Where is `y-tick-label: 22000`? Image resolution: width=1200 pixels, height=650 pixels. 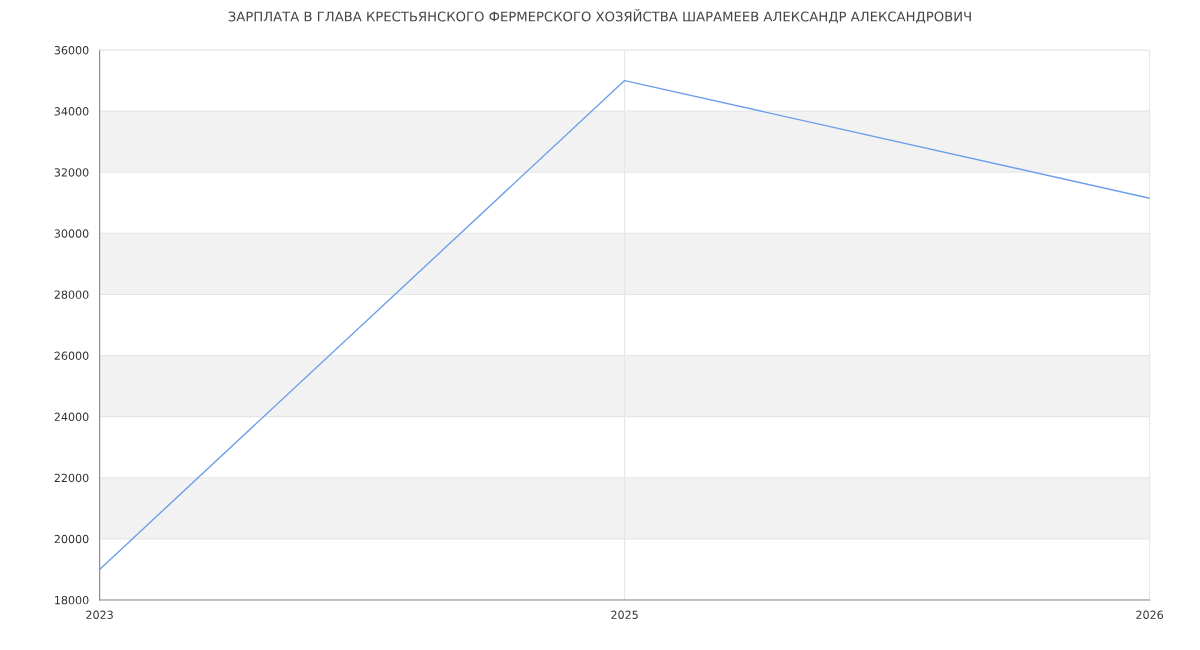
y-tick-label: 22000 is located at coordinates (71, 478).